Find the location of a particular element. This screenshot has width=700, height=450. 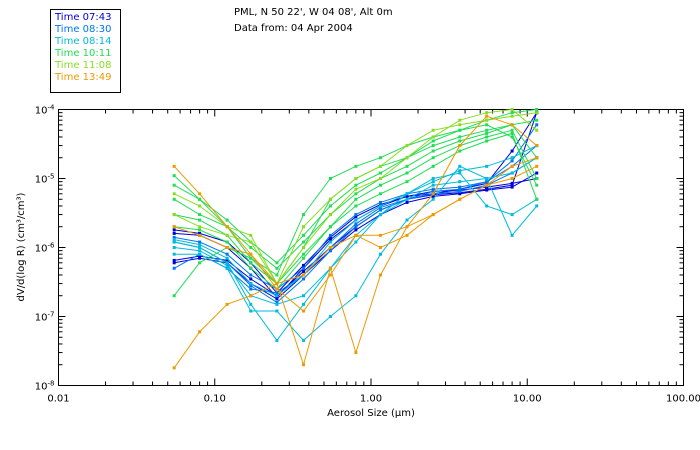

legend-box is located at coordinates (85, 51).